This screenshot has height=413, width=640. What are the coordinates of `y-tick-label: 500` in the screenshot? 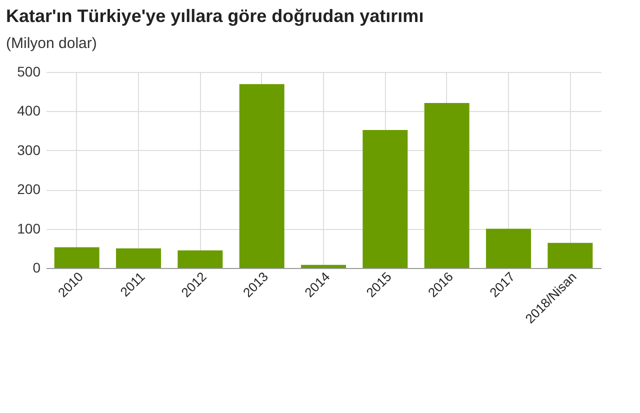 It's located at (29, 72).